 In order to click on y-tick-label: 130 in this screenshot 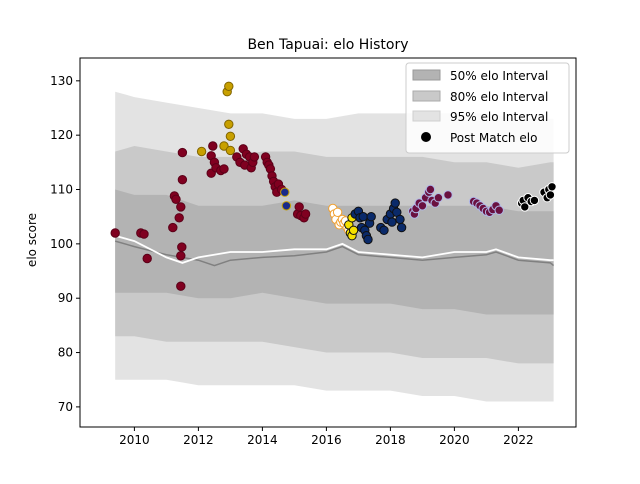, I will do `click(61, 81)`.